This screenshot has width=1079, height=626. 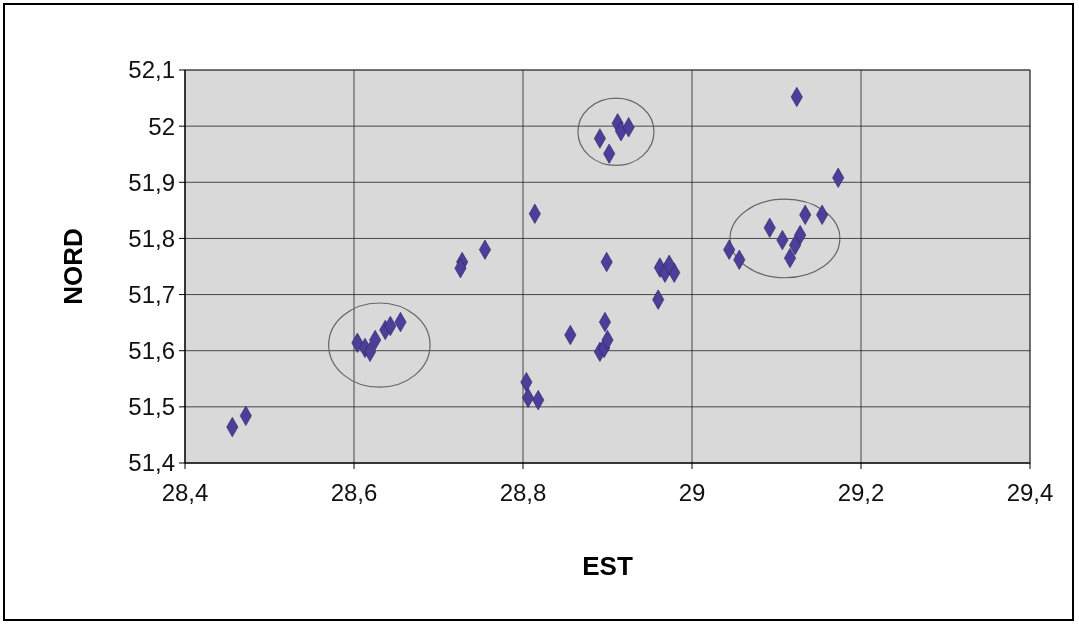 What do you see at coordinates (692, 492) in the screenshot?
I see `x-tick-label: 29` at bounding box center [692, 492].